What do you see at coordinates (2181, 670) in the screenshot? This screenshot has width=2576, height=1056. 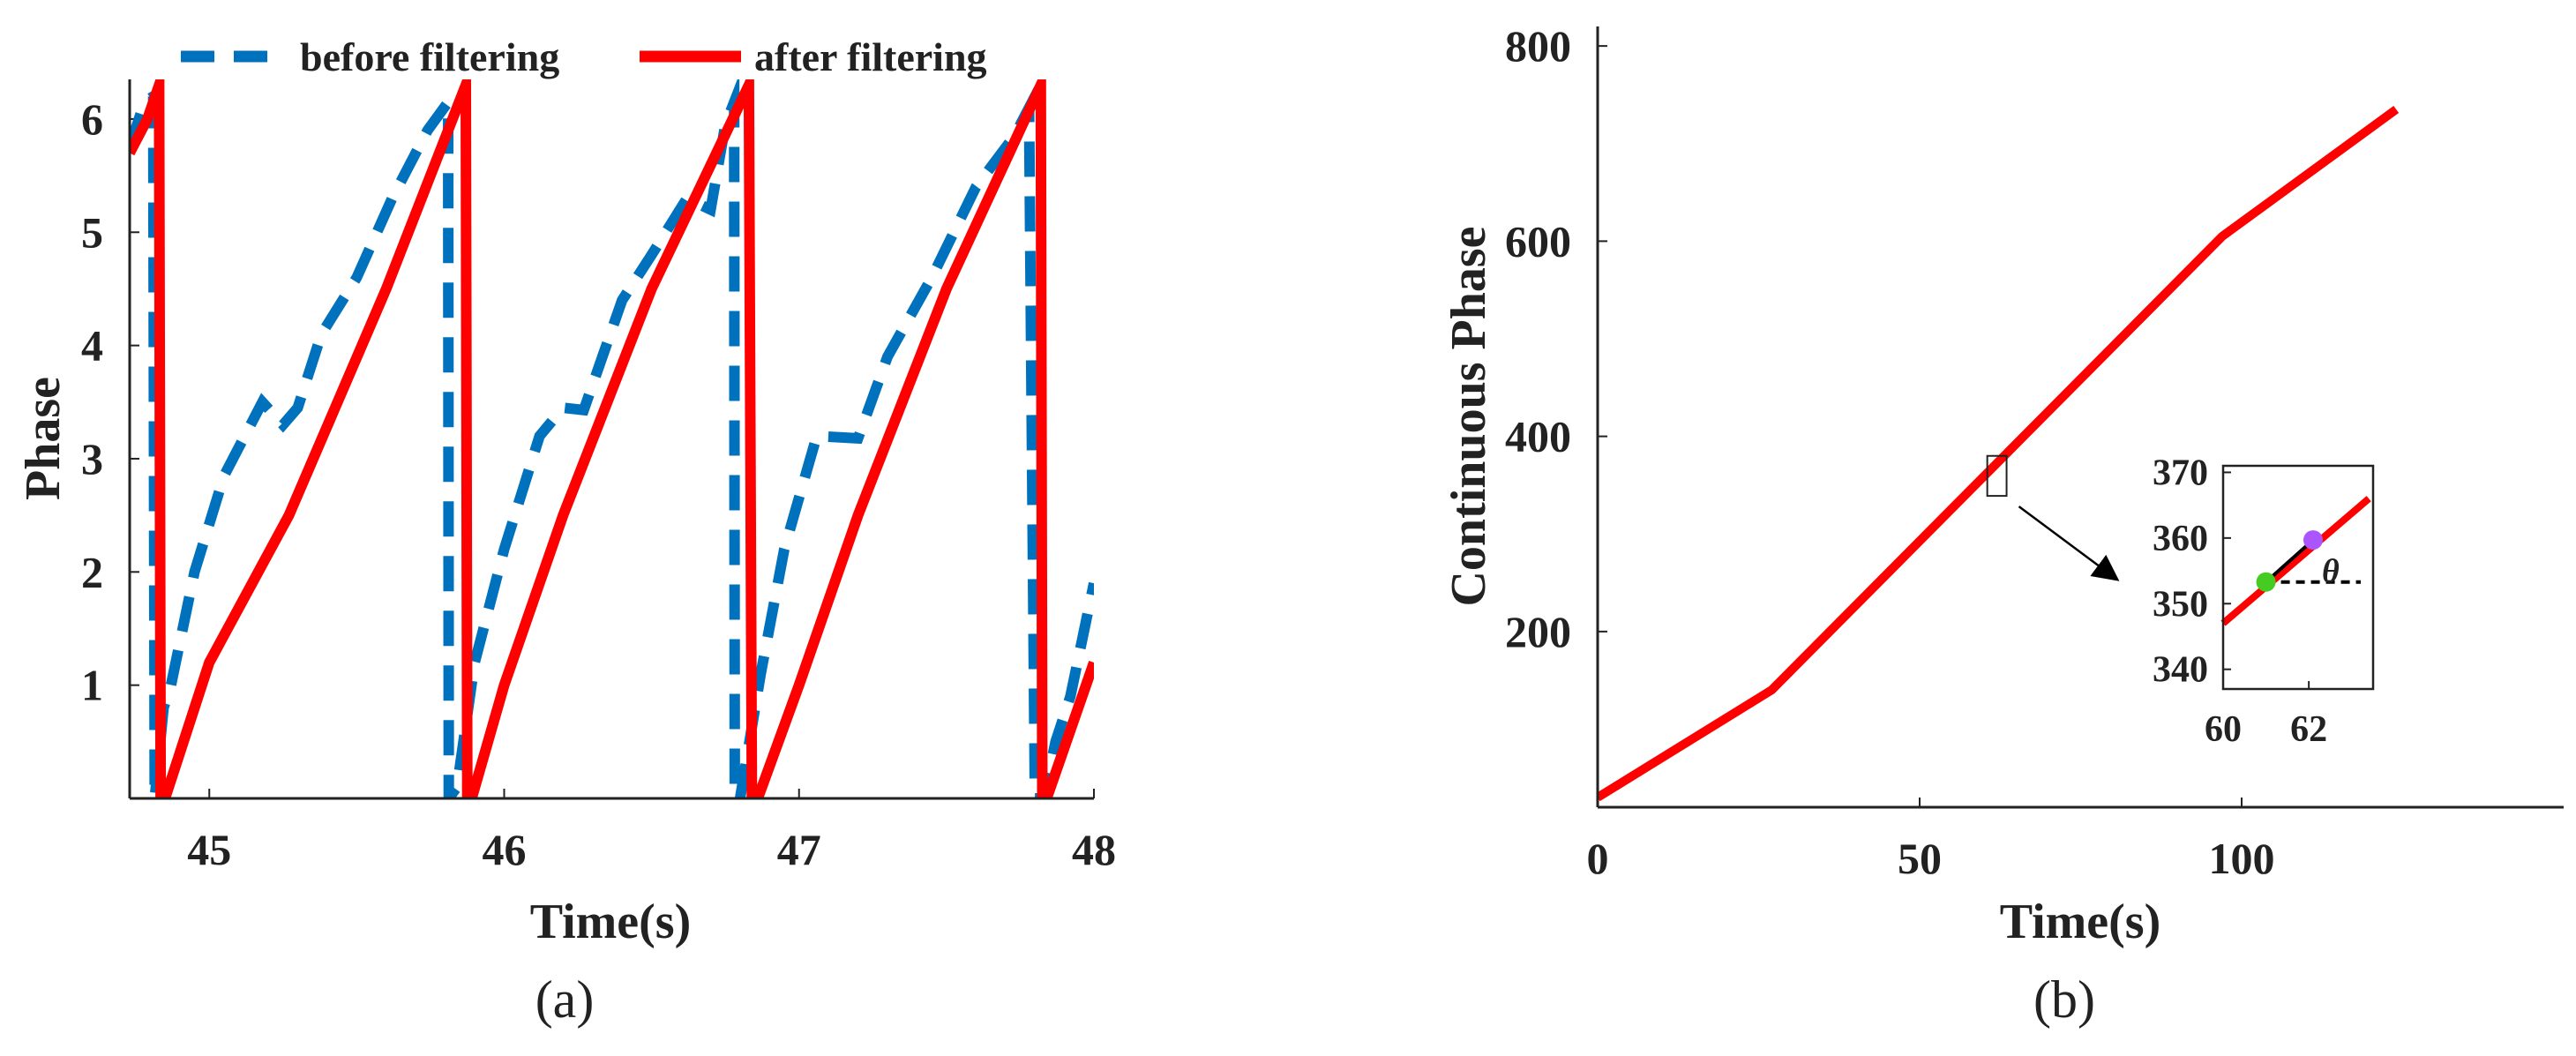 I see `inset-y-tick-label: 340` at bounding box center [2181, 670].